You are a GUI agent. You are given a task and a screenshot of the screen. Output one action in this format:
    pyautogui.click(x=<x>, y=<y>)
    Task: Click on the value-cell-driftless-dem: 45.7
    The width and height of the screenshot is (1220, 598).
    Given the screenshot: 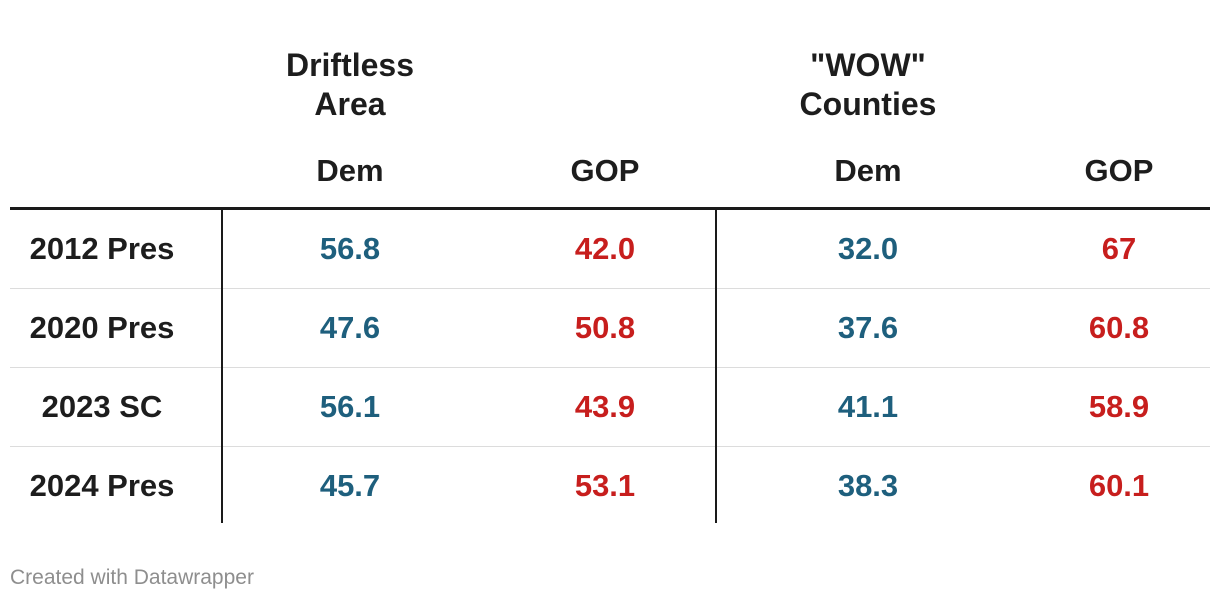 What is the action you would take?
    pyautogui.click(x=350, y=485)
    